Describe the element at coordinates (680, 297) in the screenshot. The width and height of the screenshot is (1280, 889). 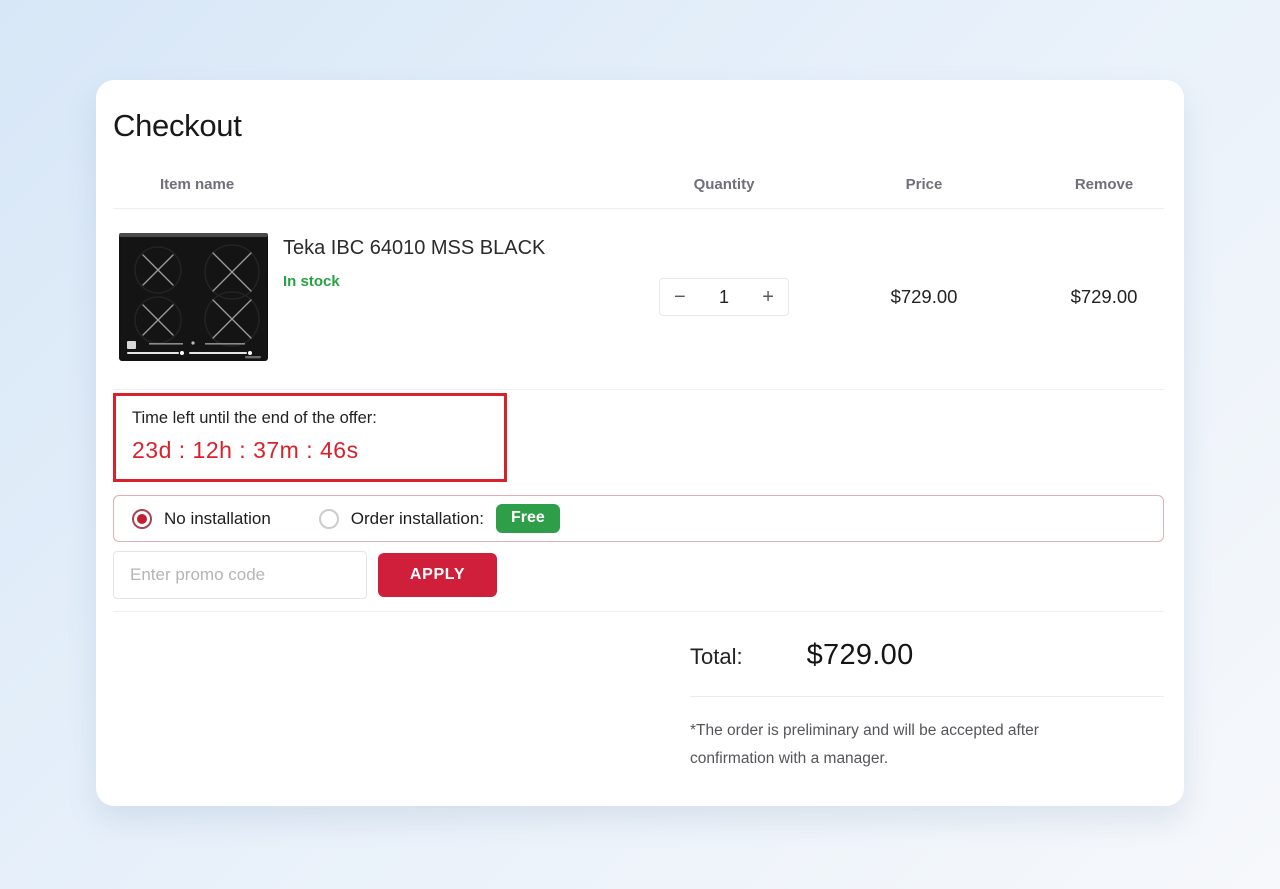
I see `quantity-decrease-button: −` at that location.